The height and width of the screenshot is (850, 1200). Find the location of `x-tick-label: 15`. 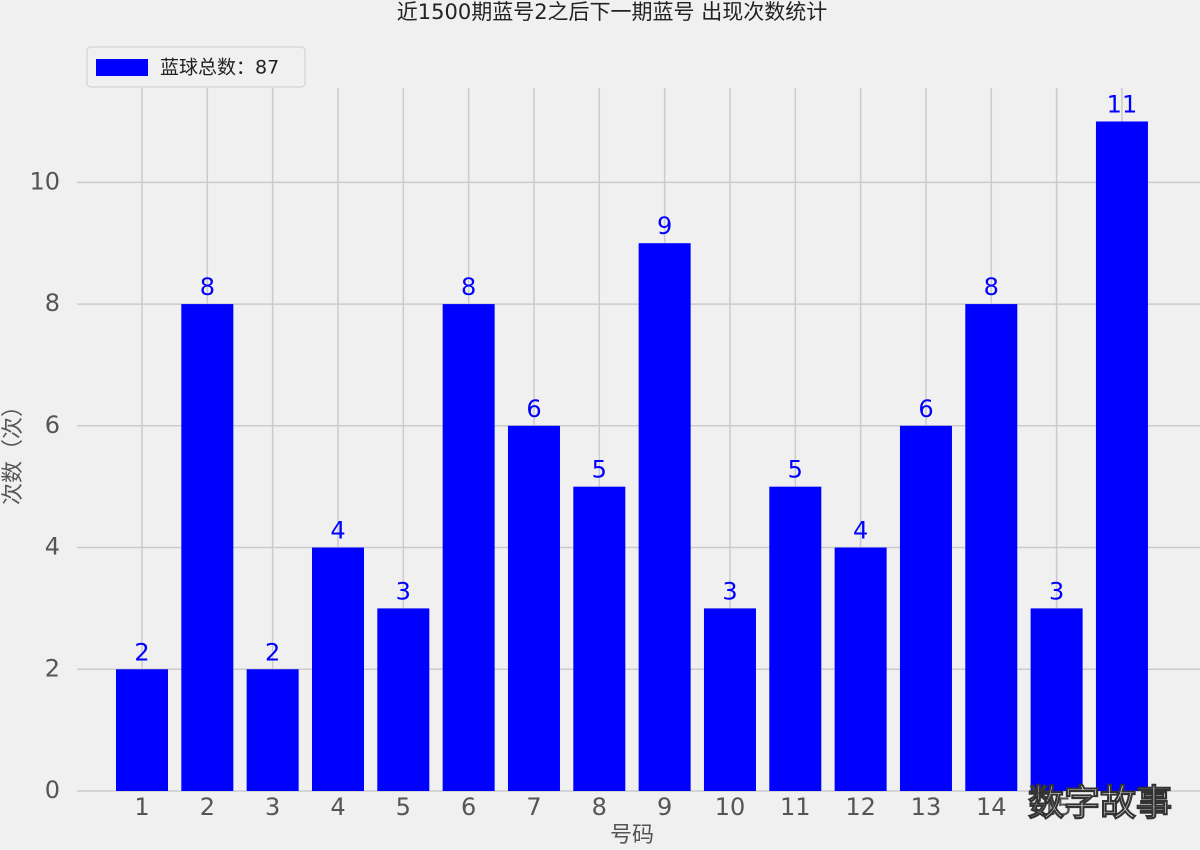

x-tick-label: 15 is located at coordinates (1056, 807).